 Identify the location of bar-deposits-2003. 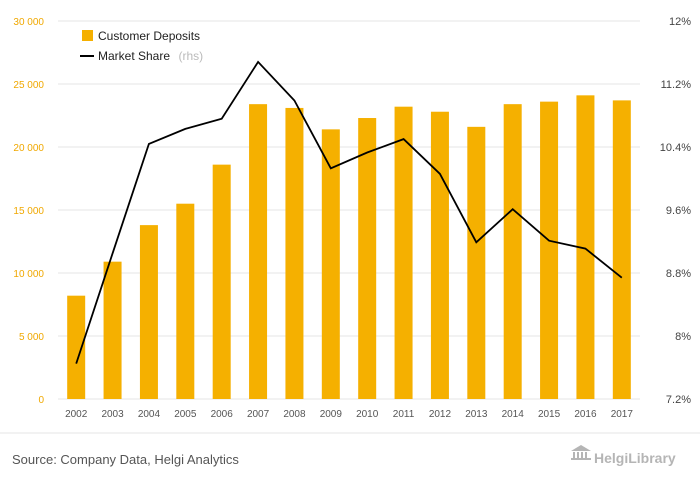
(112, 330).